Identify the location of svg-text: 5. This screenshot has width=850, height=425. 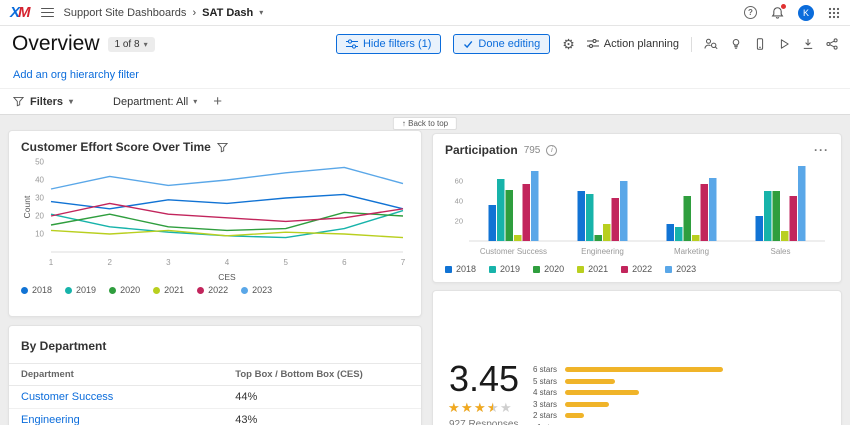
(285, 262).